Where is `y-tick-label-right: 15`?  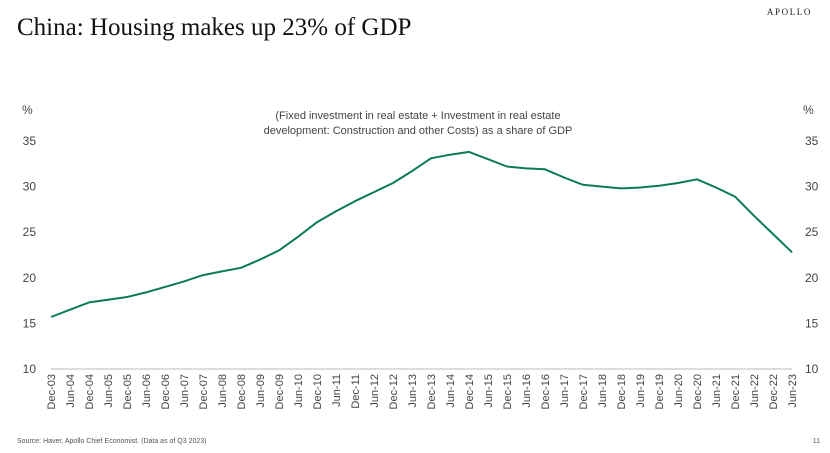
y-tick-label-right: 15 is located at coordinates (812, 323).